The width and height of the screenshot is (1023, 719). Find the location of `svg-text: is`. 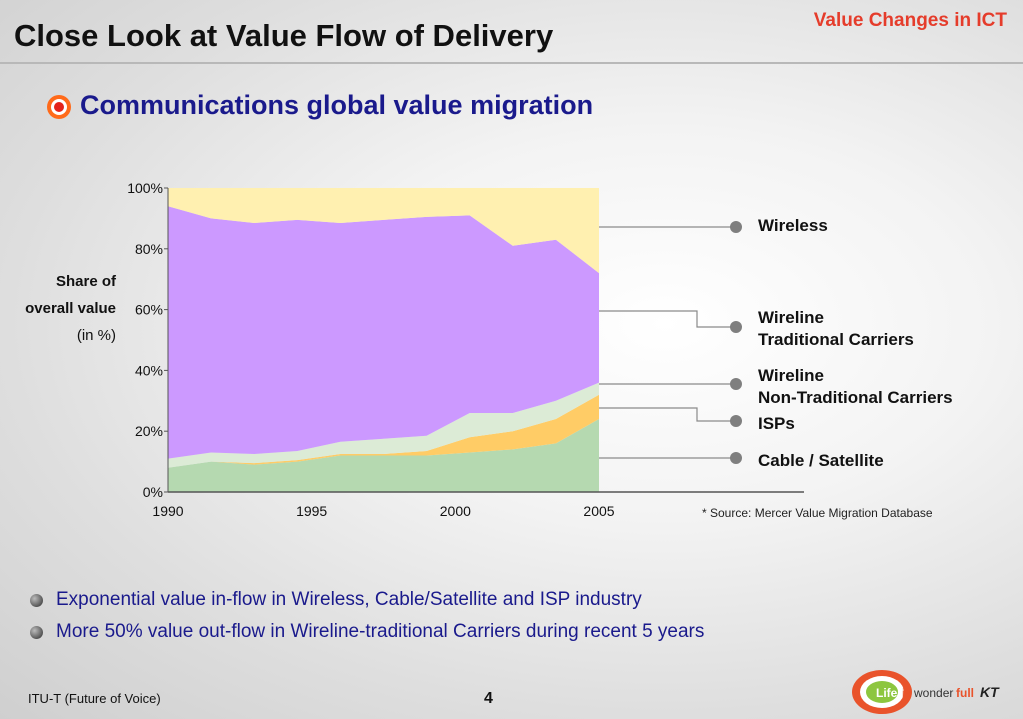

svg-text: is is located at coordinates (906, 693).